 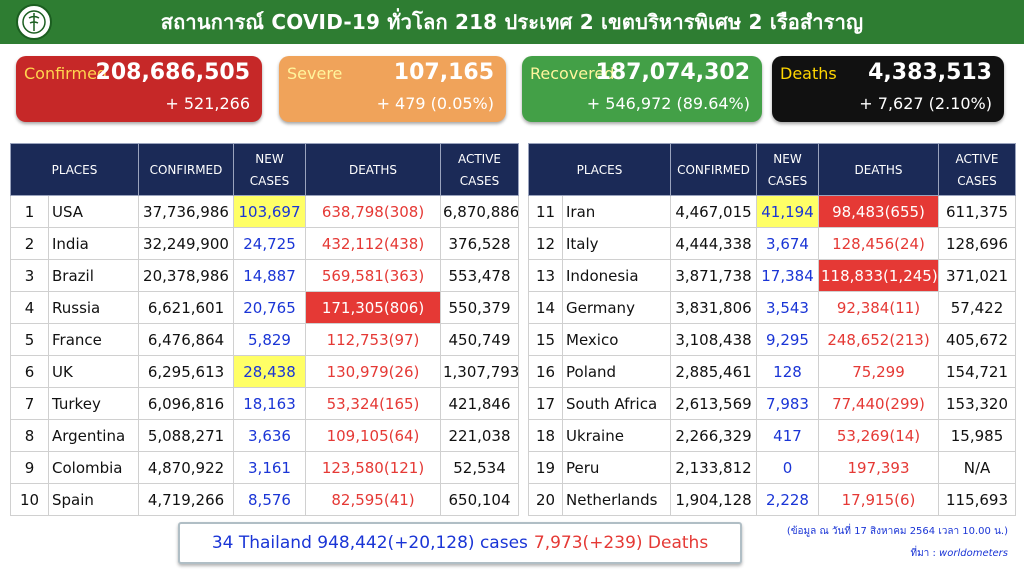 What do you see at coordinates (479, 339) in the screenshot?
I see `active-cases-cell: 450,749` at bounding box center [479, 339].